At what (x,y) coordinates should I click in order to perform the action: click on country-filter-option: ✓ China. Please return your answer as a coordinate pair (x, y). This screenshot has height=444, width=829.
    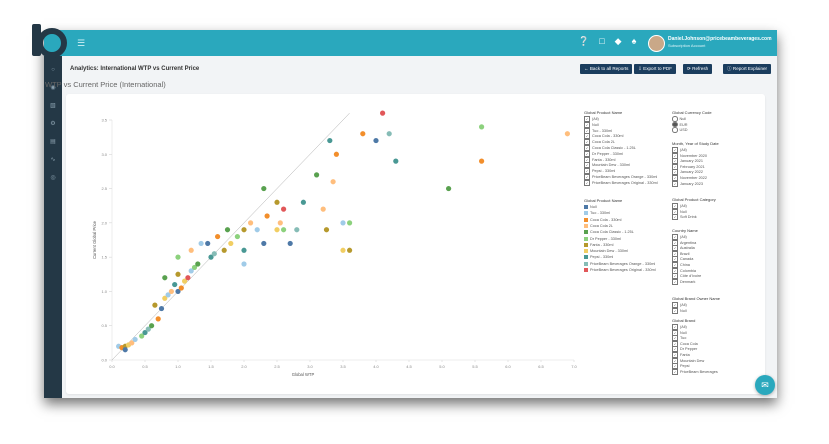
    Looking at the image, I should click on (681, 265).